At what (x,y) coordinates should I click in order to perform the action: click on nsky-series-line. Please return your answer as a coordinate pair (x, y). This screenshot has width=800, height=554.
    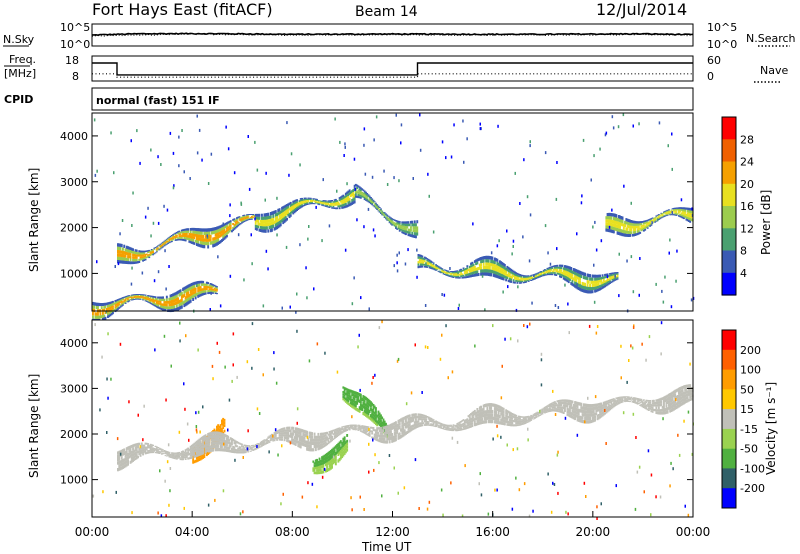
    Looking at the image, I should click on (393, 34).